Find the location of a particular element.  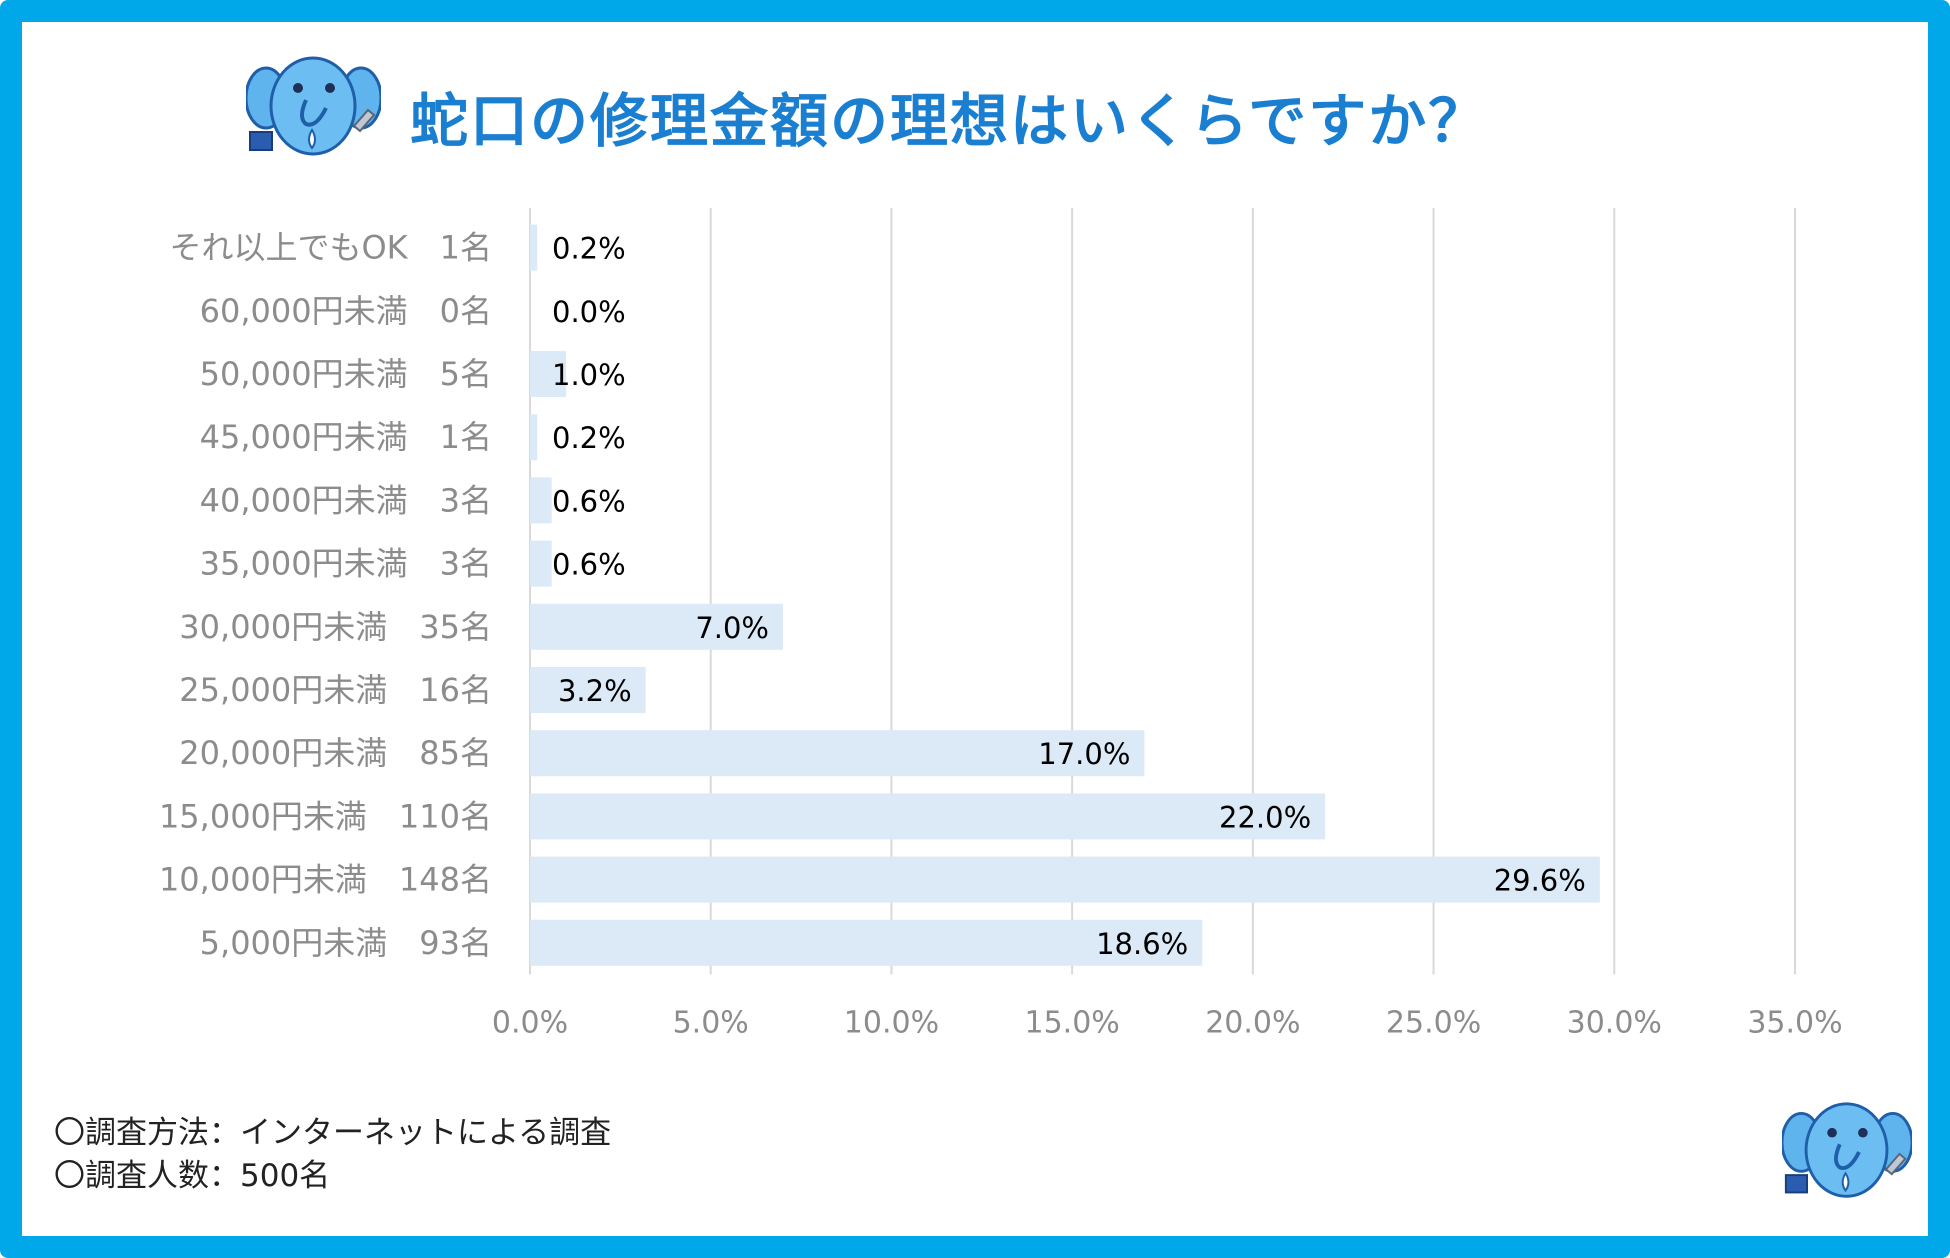

x-tick-label: 10.0% is located at coordinates (891, 1022).